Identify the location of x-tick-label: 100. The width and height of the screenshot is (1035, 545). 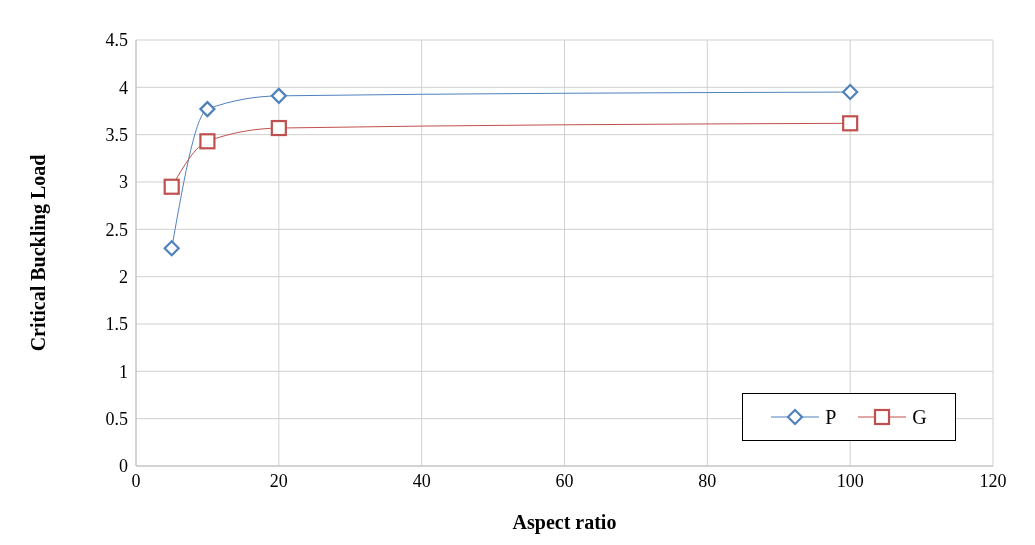
(850, 480).